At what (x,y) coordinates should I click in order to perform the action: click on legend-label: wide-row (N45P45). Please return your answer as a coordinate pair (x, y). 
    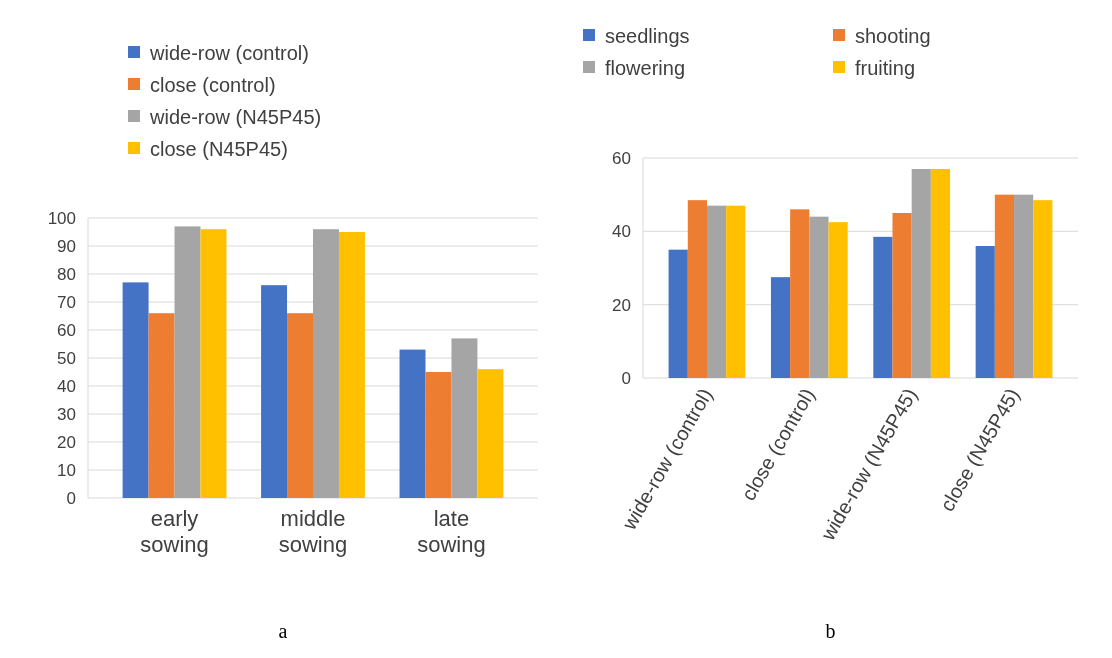
    Looking at the image, I should click on (235, 117).